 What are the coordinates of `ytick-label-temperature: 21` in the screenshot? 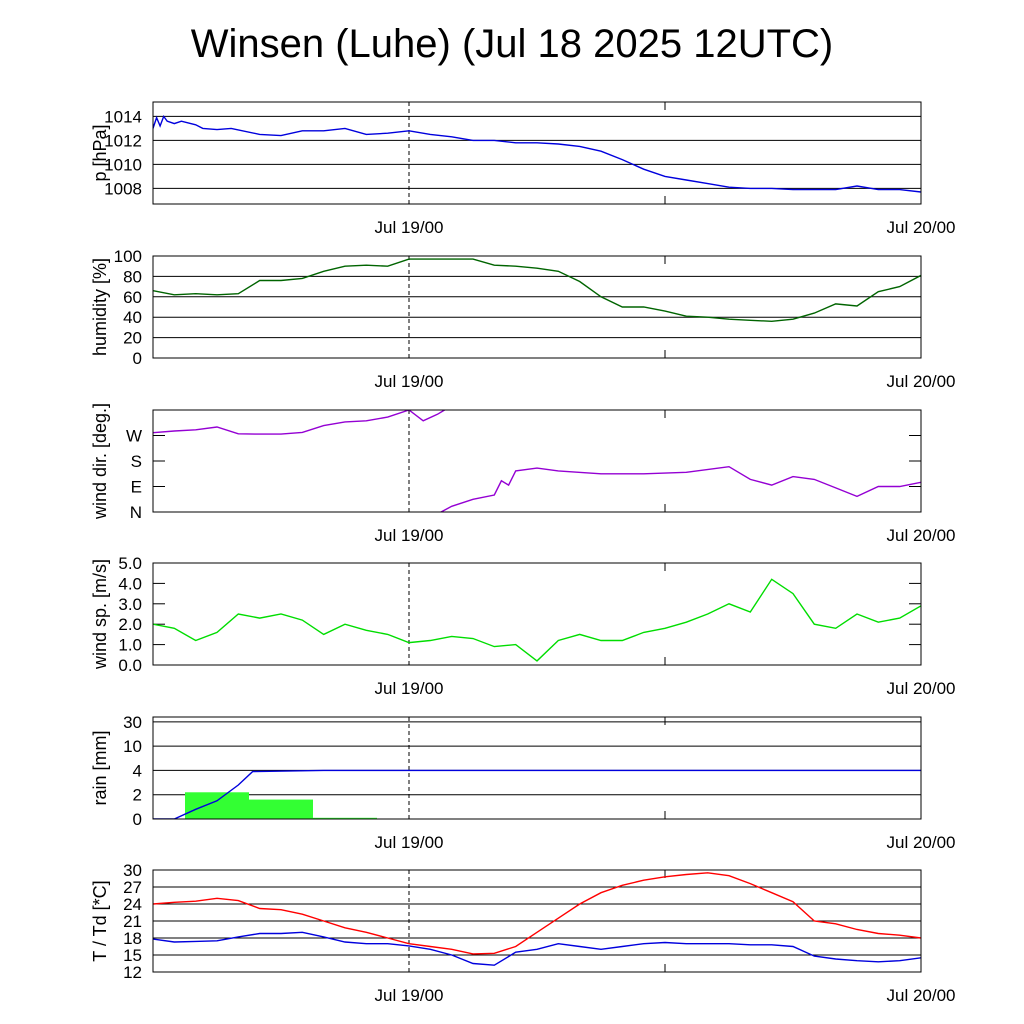 It's located at (132, 921).